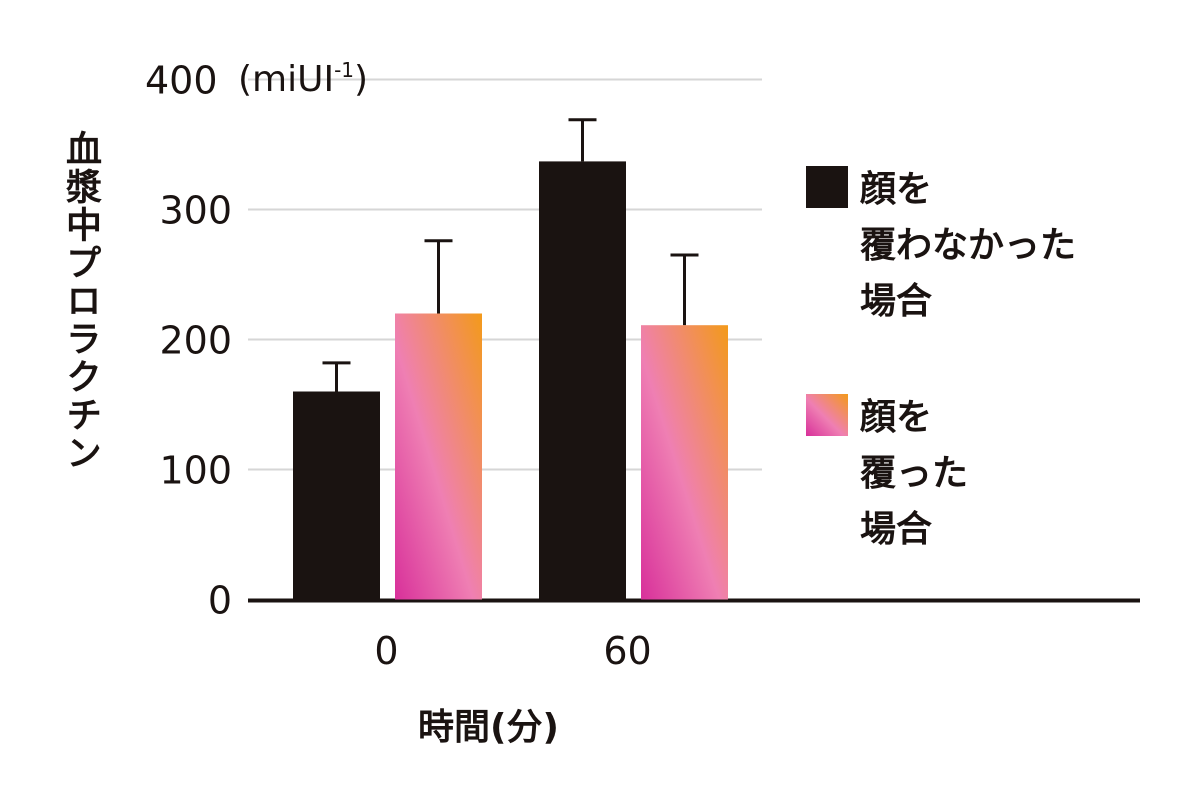  Describe the element at coordinates (303, 79) in the screenshot. I see `y-axis-unit: (miUI-1)` at that location.